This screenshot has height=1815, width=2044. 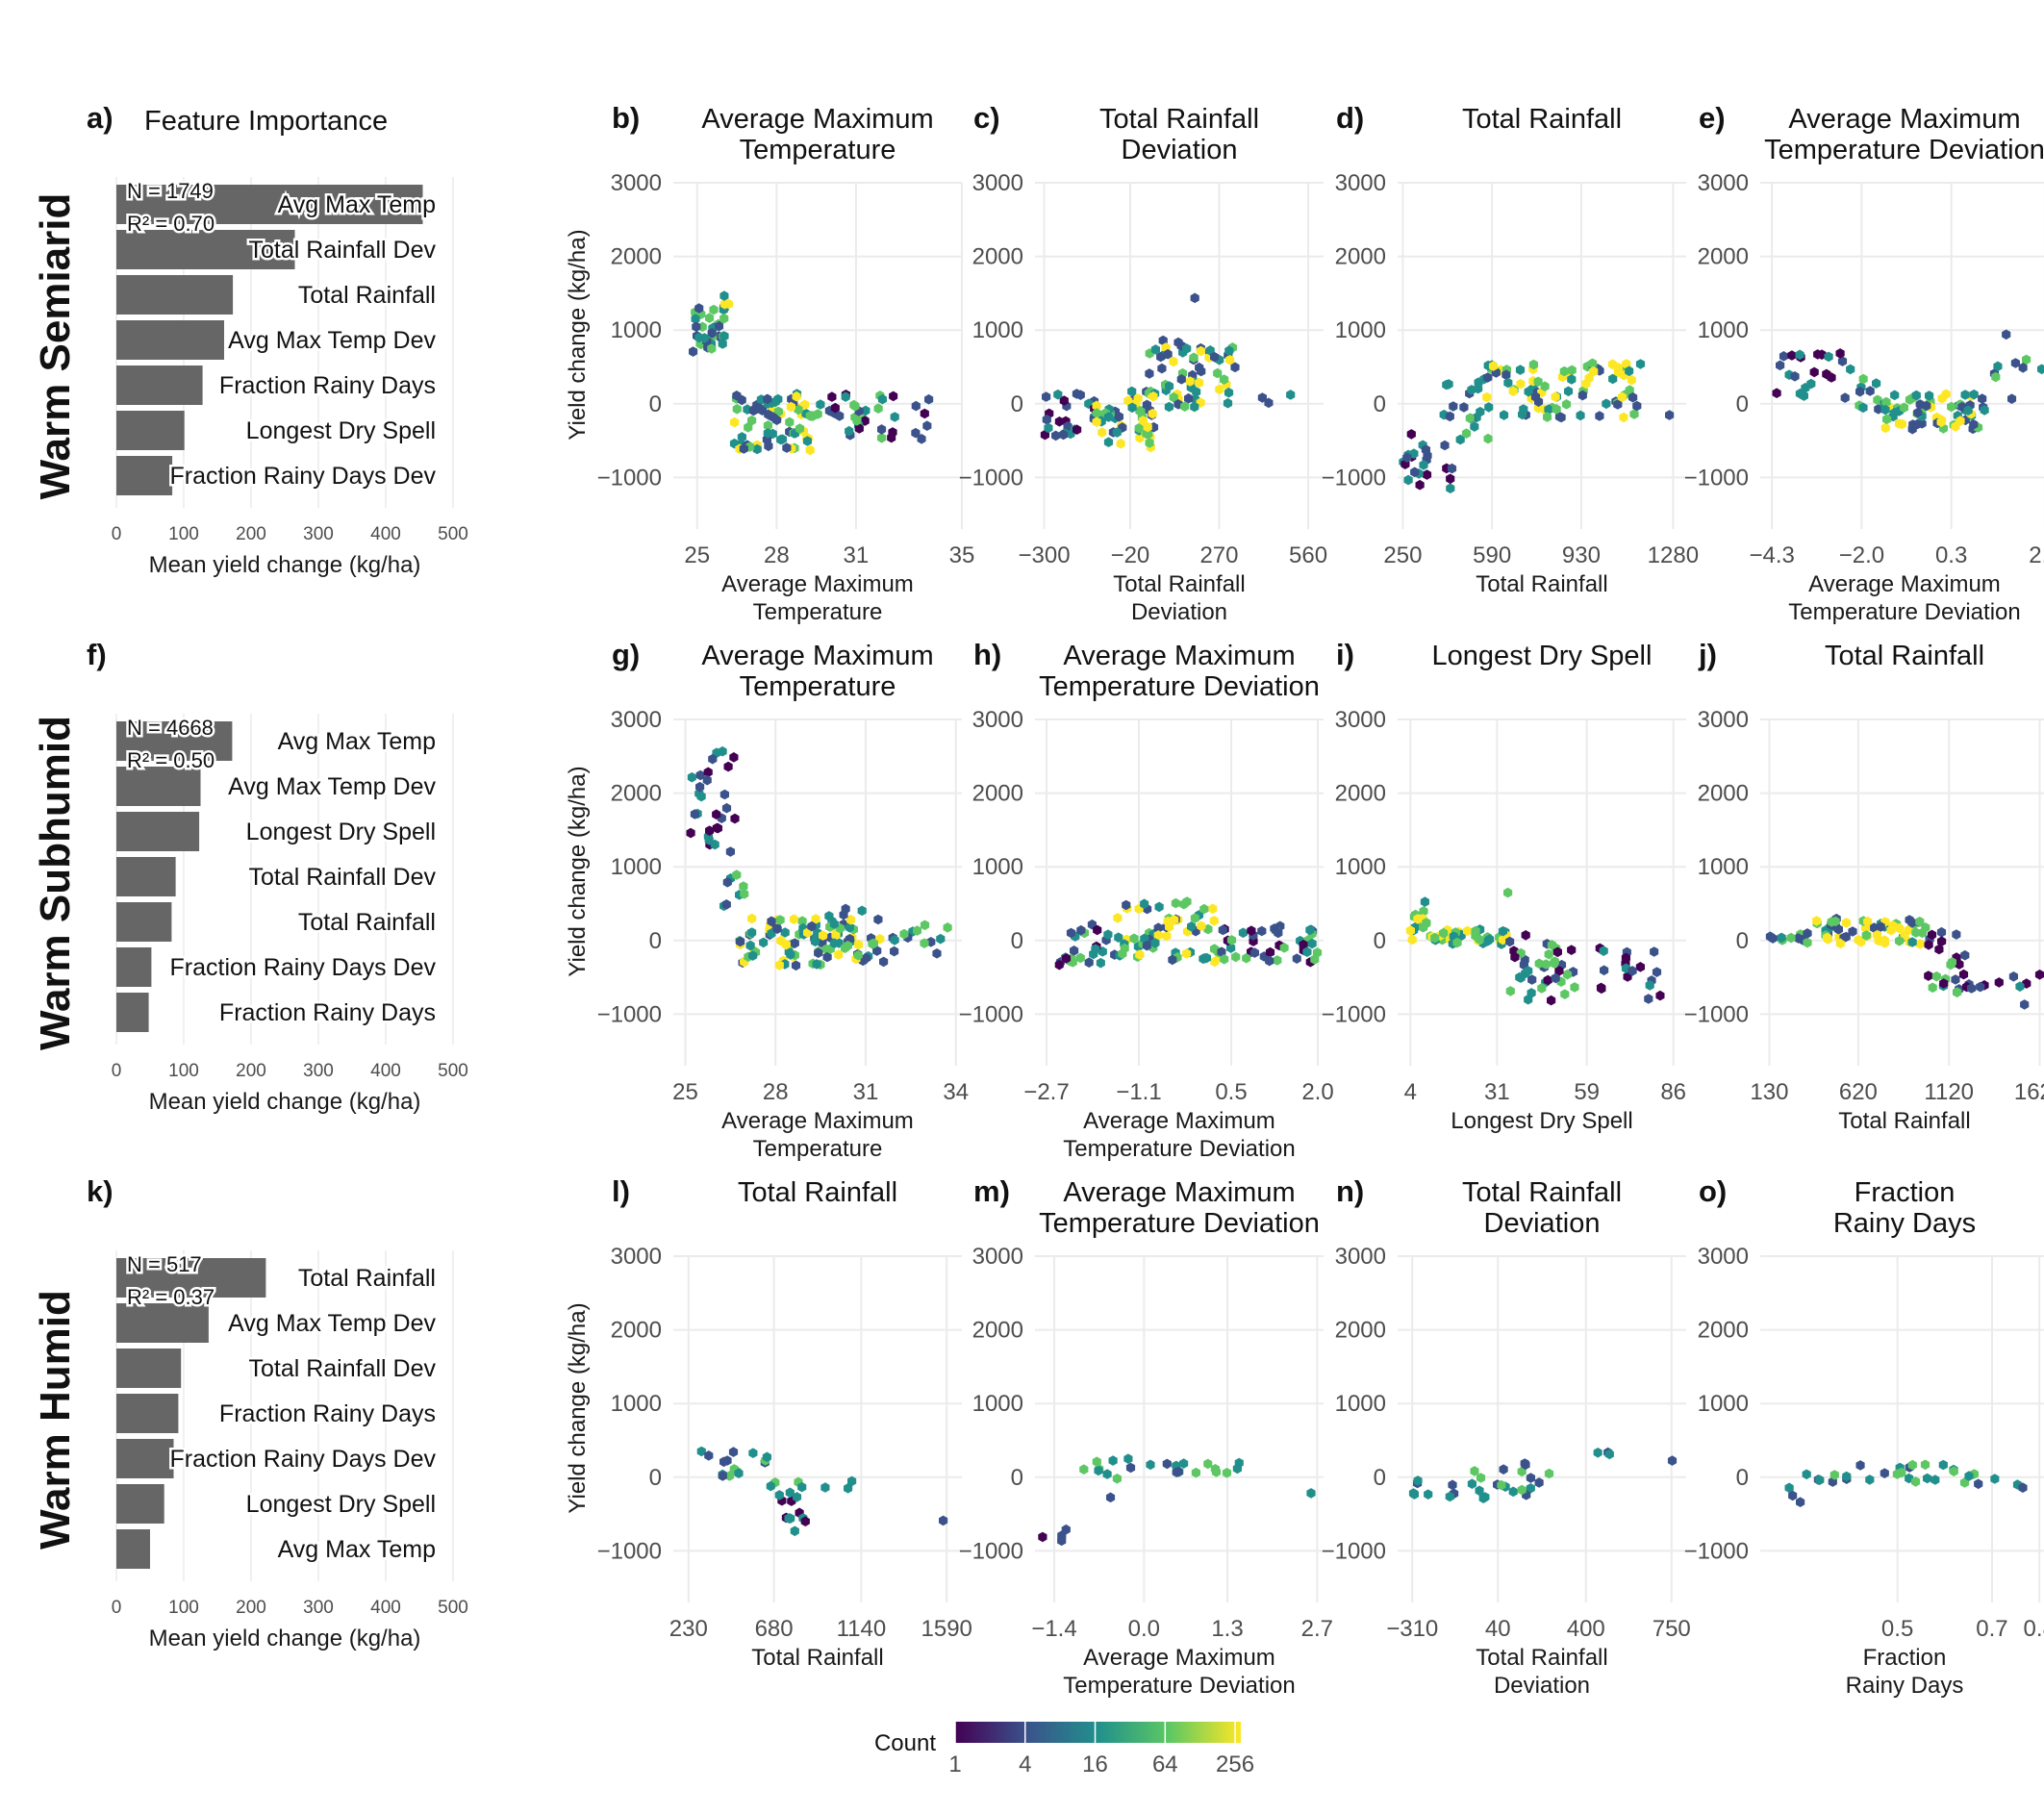 What do you see at coordinates (1179, 1658) in the screenshot?
I see `x-axis-title: Average Maximum` at bounding box center [1179, 1658].